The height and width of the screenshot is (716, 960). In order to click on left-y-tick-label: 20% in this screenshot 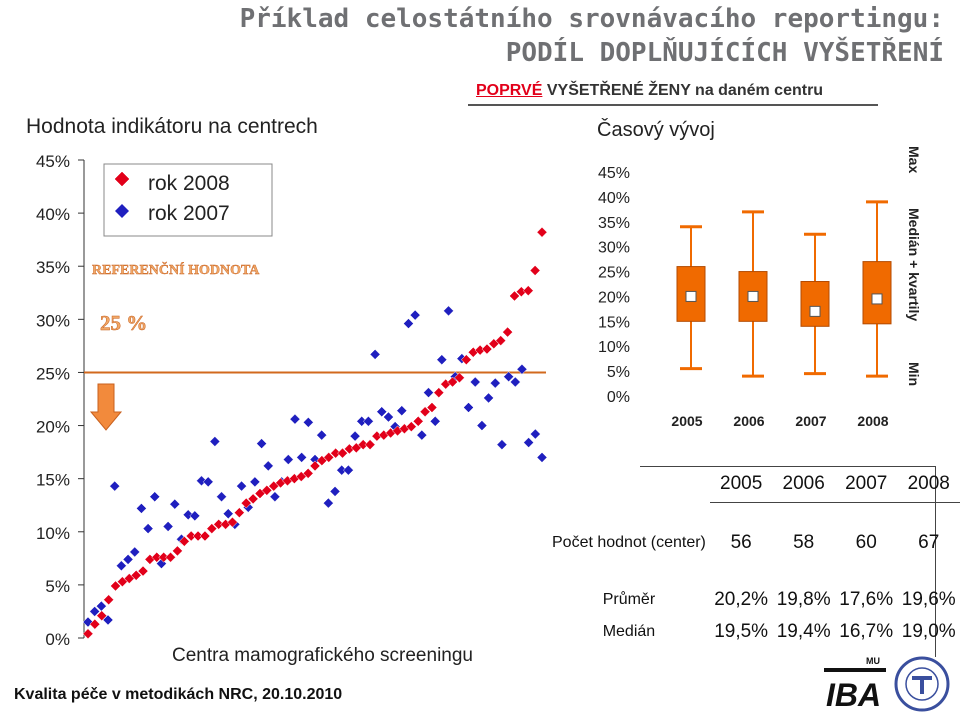, I will do `click(53, 427)`.